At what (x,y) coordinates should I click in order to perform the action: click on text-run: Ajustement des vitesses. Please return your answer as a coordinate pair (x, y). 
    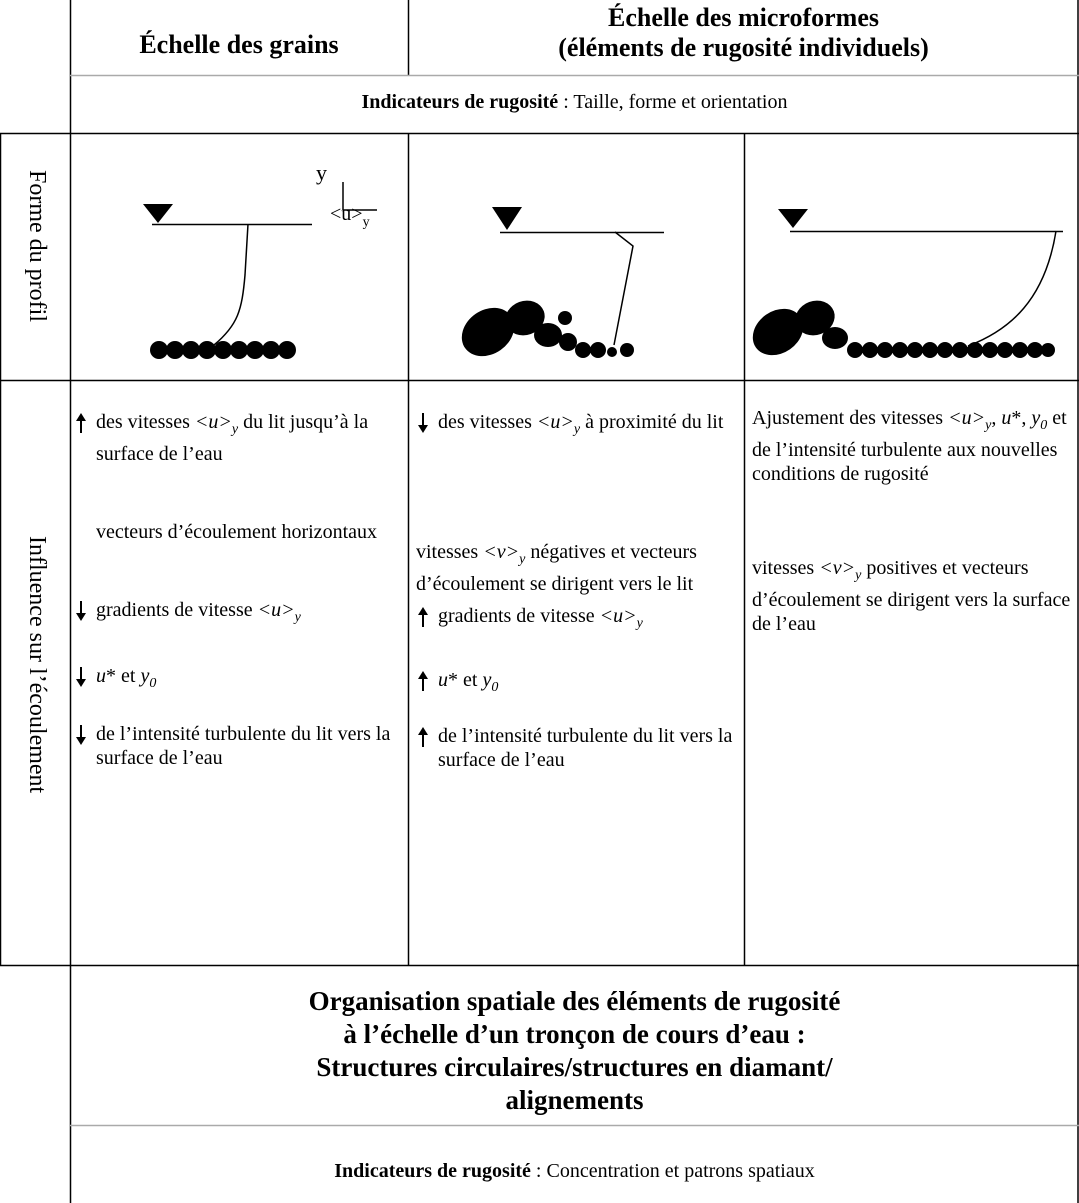
    Looking at the image, I should click on (850, 418).